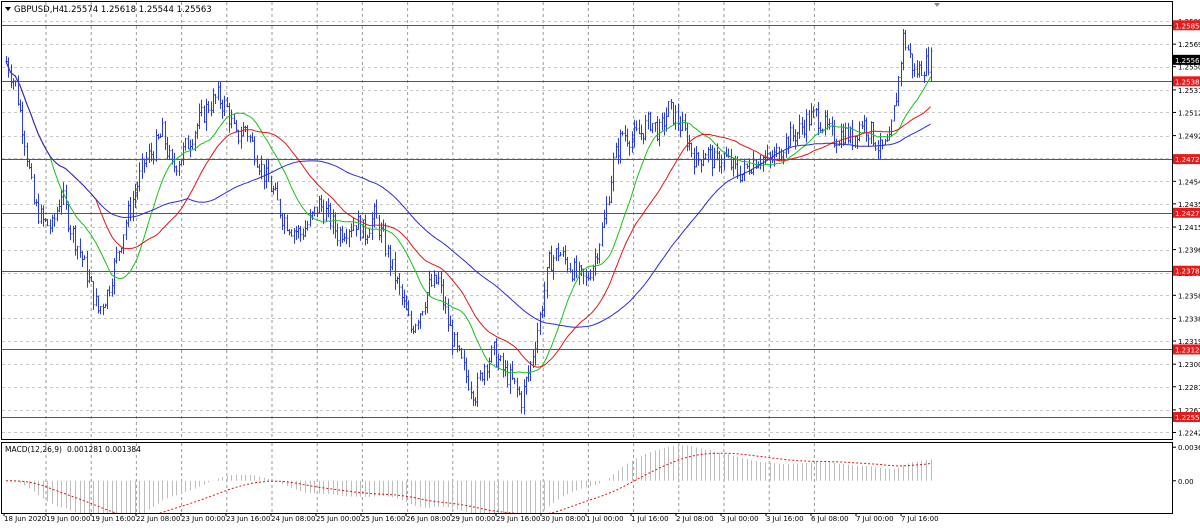 The width and height of the screenshot is (1200, 531). What do you see at coordinates (937, 5) in the screenshot?
I see `shift-marker-icon` at bounding box center [937, 5].